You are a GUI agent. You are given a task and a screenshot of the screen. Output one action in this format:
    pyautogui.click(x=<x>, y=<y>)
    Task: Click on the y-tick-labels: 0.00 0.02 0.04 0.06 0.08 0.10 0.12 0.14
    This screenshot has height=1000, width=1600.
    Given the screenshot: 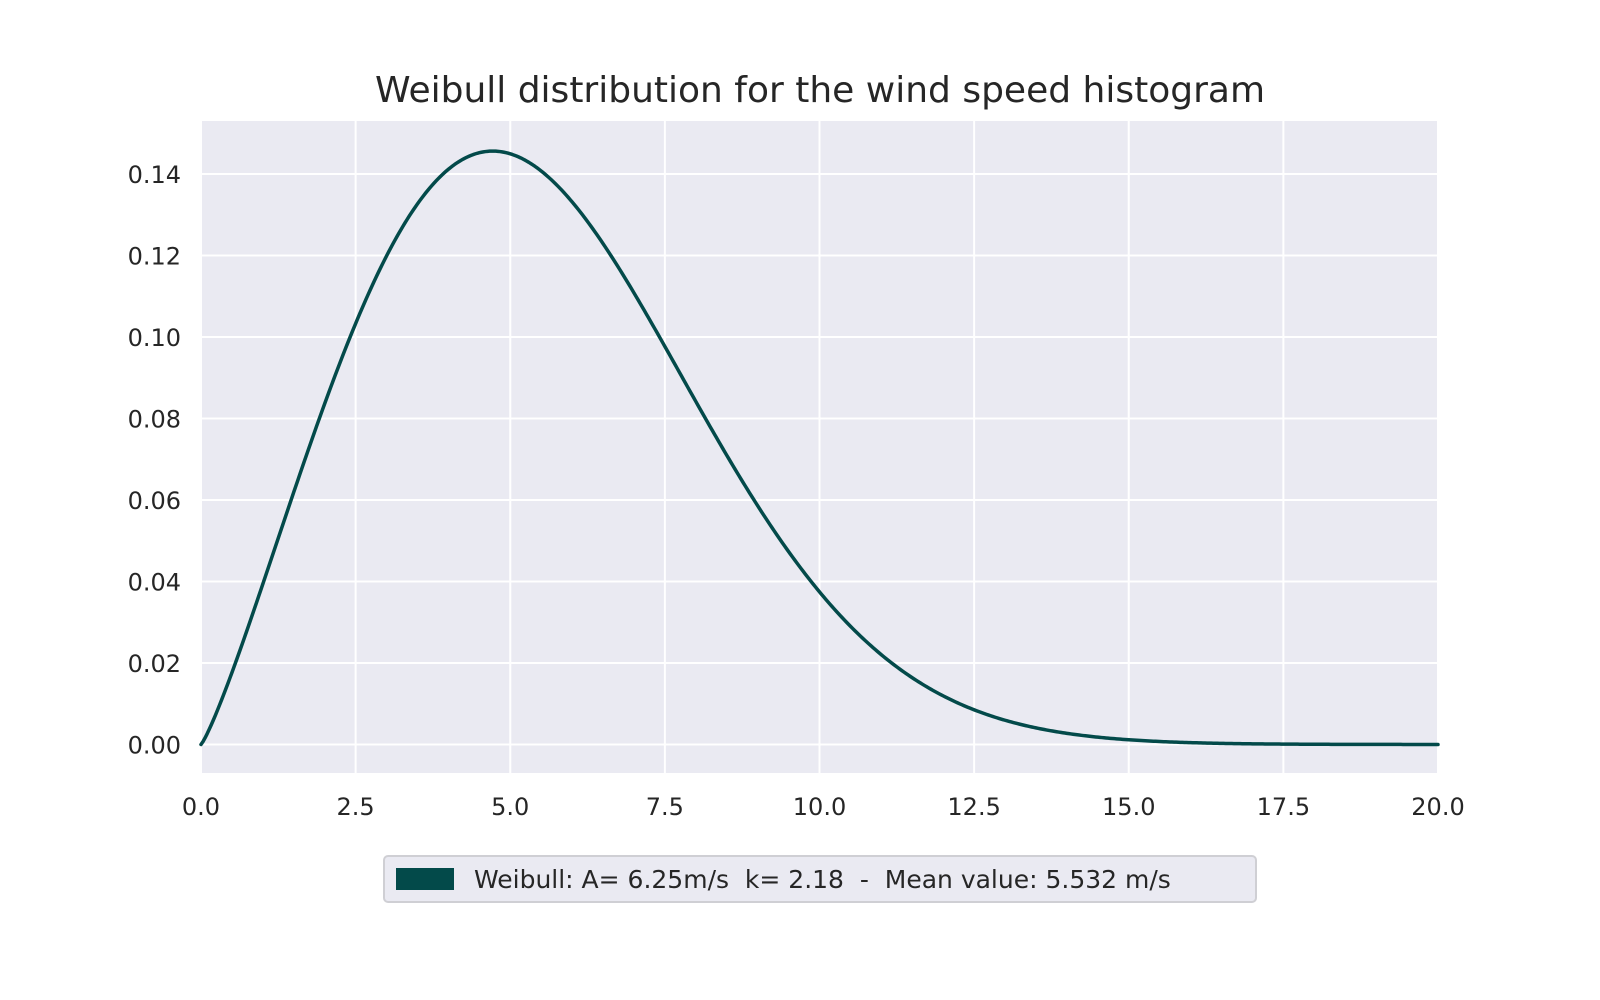 What is the action you would take?
    pyautogui.click(x=154, y=460)
    